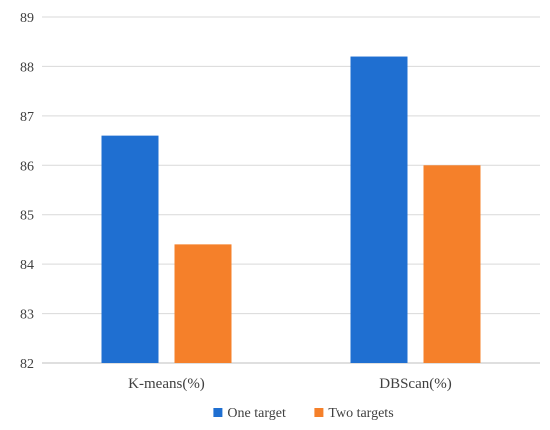  What do you see at coordinates (27, 67) in the screenshot?
I see `y-tick-label: 88` at bounding box center [27, 67].